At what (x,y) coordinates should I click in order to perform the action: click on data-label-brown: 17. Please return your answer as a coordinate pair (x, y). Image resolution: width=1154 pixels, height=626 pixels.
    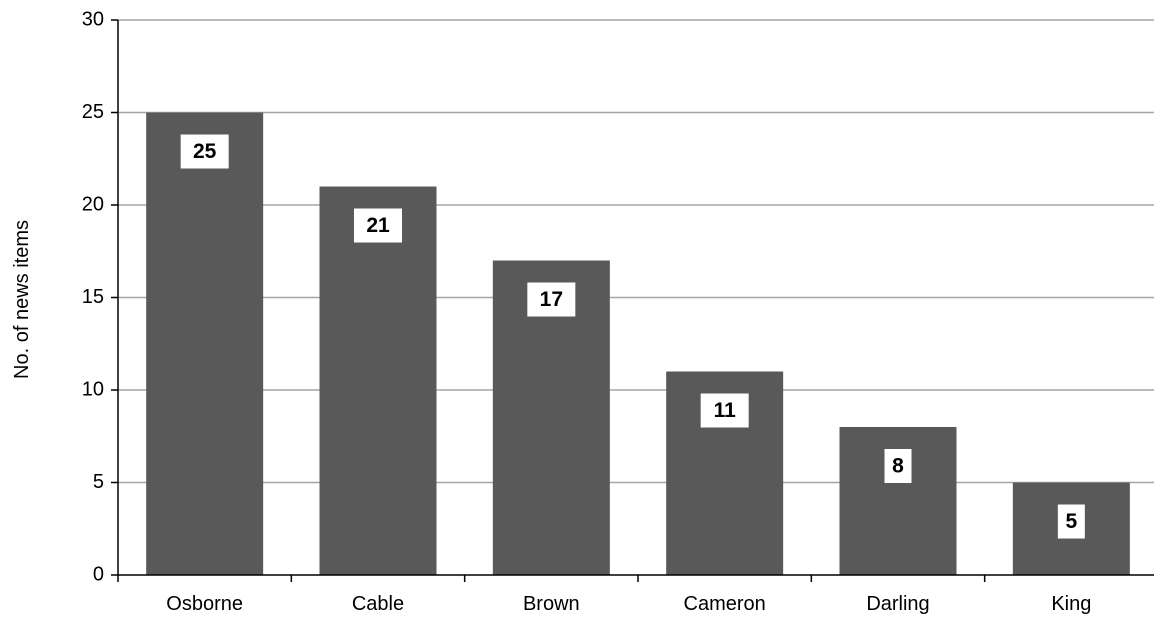
    Looking at the image, I should click on (551, 299).